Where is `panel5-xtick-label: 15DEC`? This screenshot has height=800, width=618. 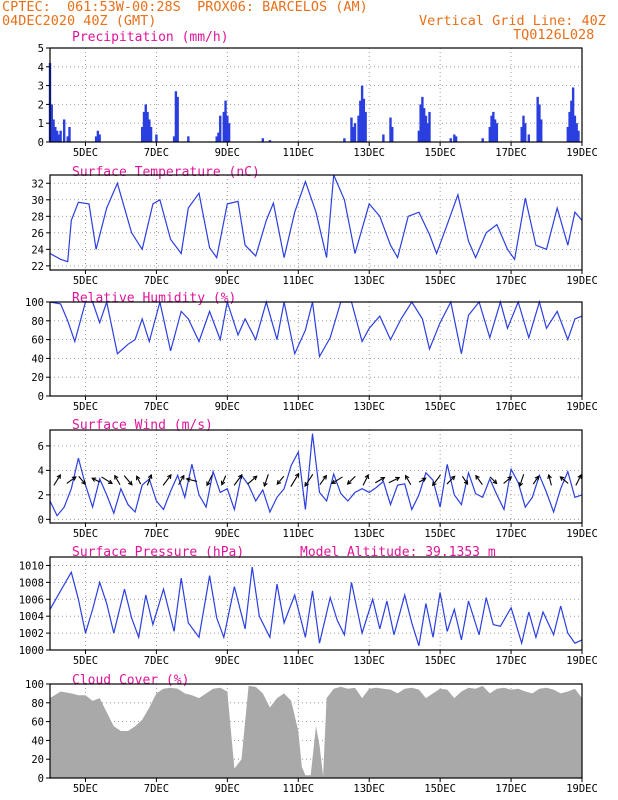 panel5-xtick-label: 15DEC is located at coordinates (440, 661).